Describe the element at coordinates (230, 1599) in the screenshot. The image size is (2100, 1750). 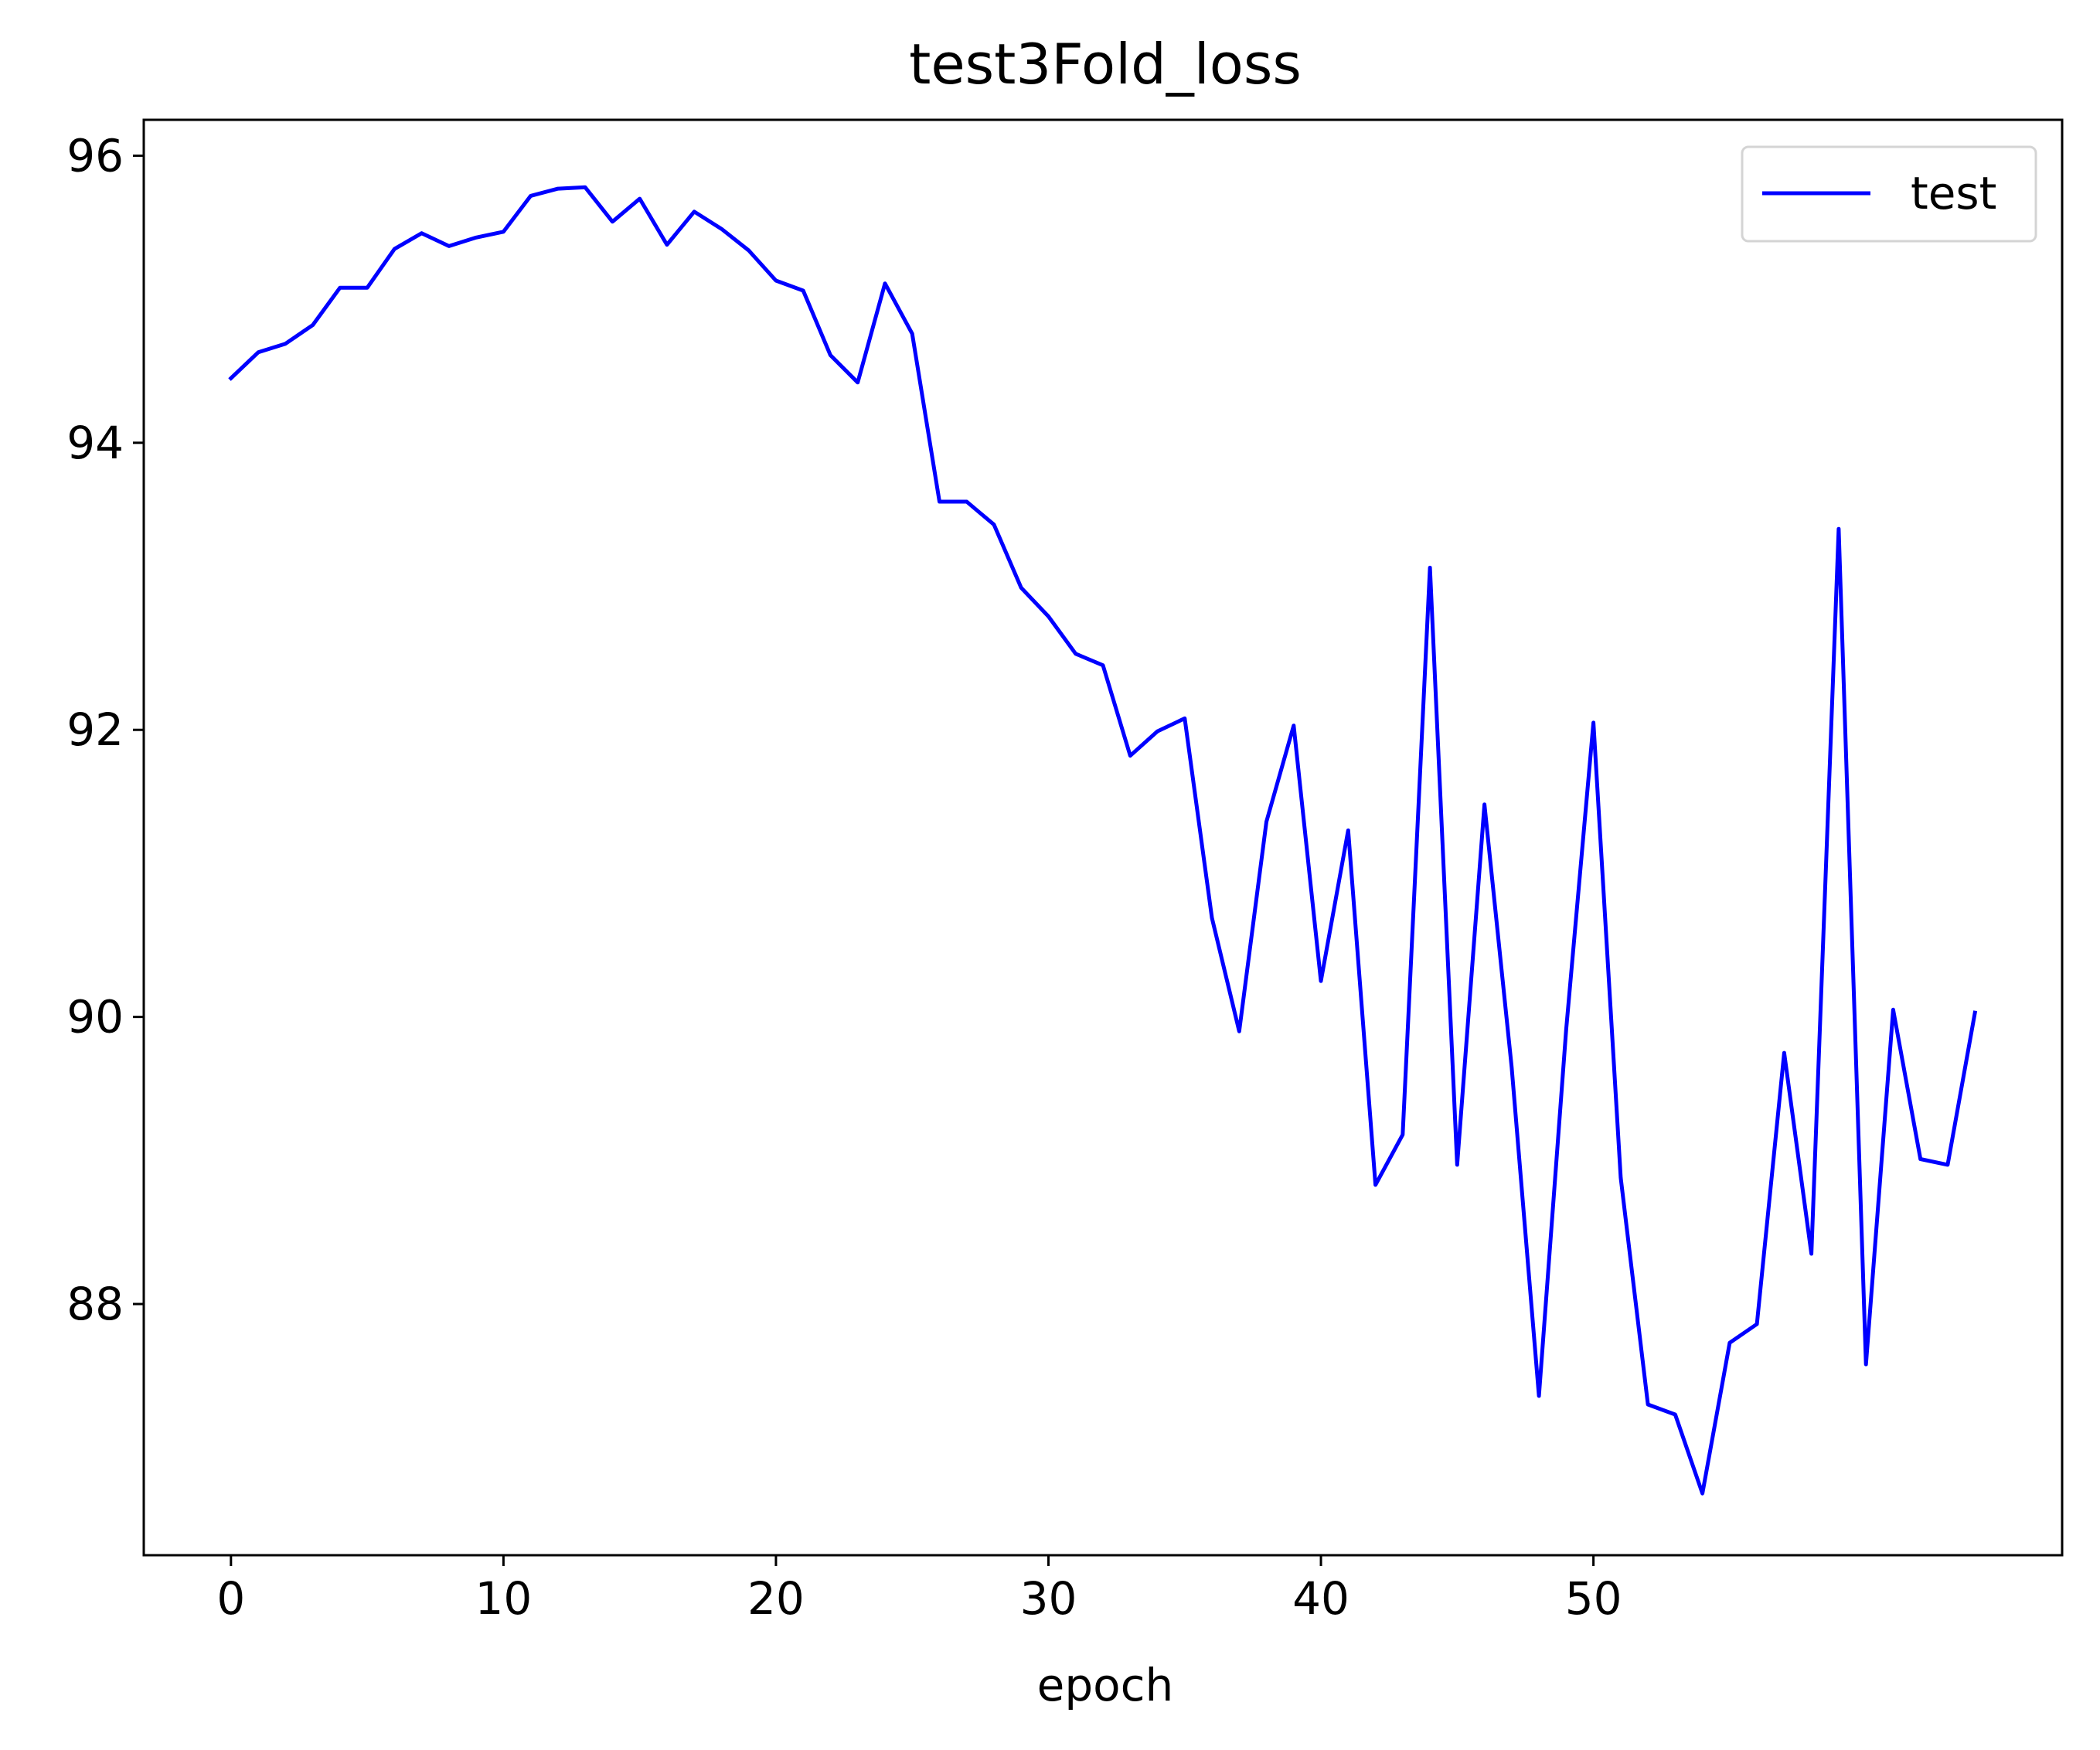
I see `x-tick-label: 0` at that location.